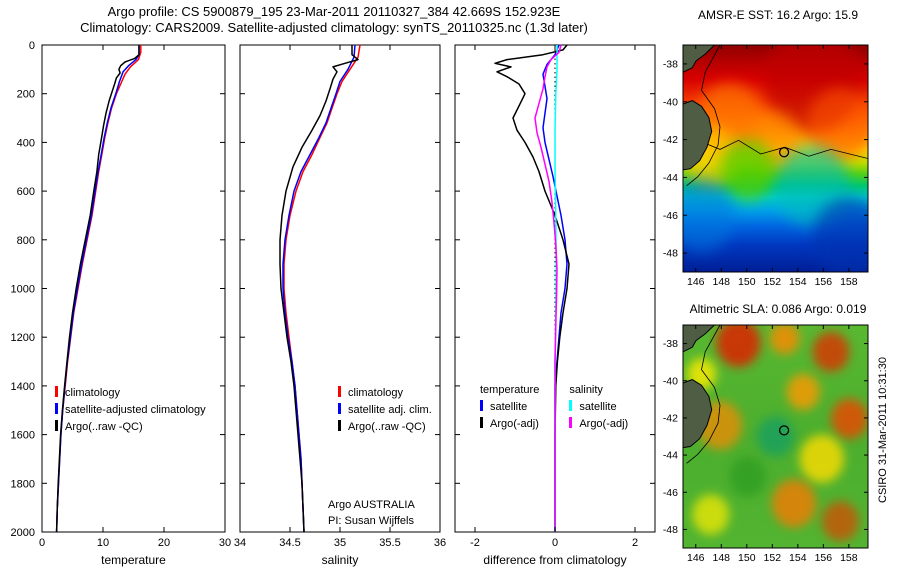 The height and width of the screenshot is (580, 900). I want to click on legend-label: satellite-adjusted climatology, so click(135, 410).